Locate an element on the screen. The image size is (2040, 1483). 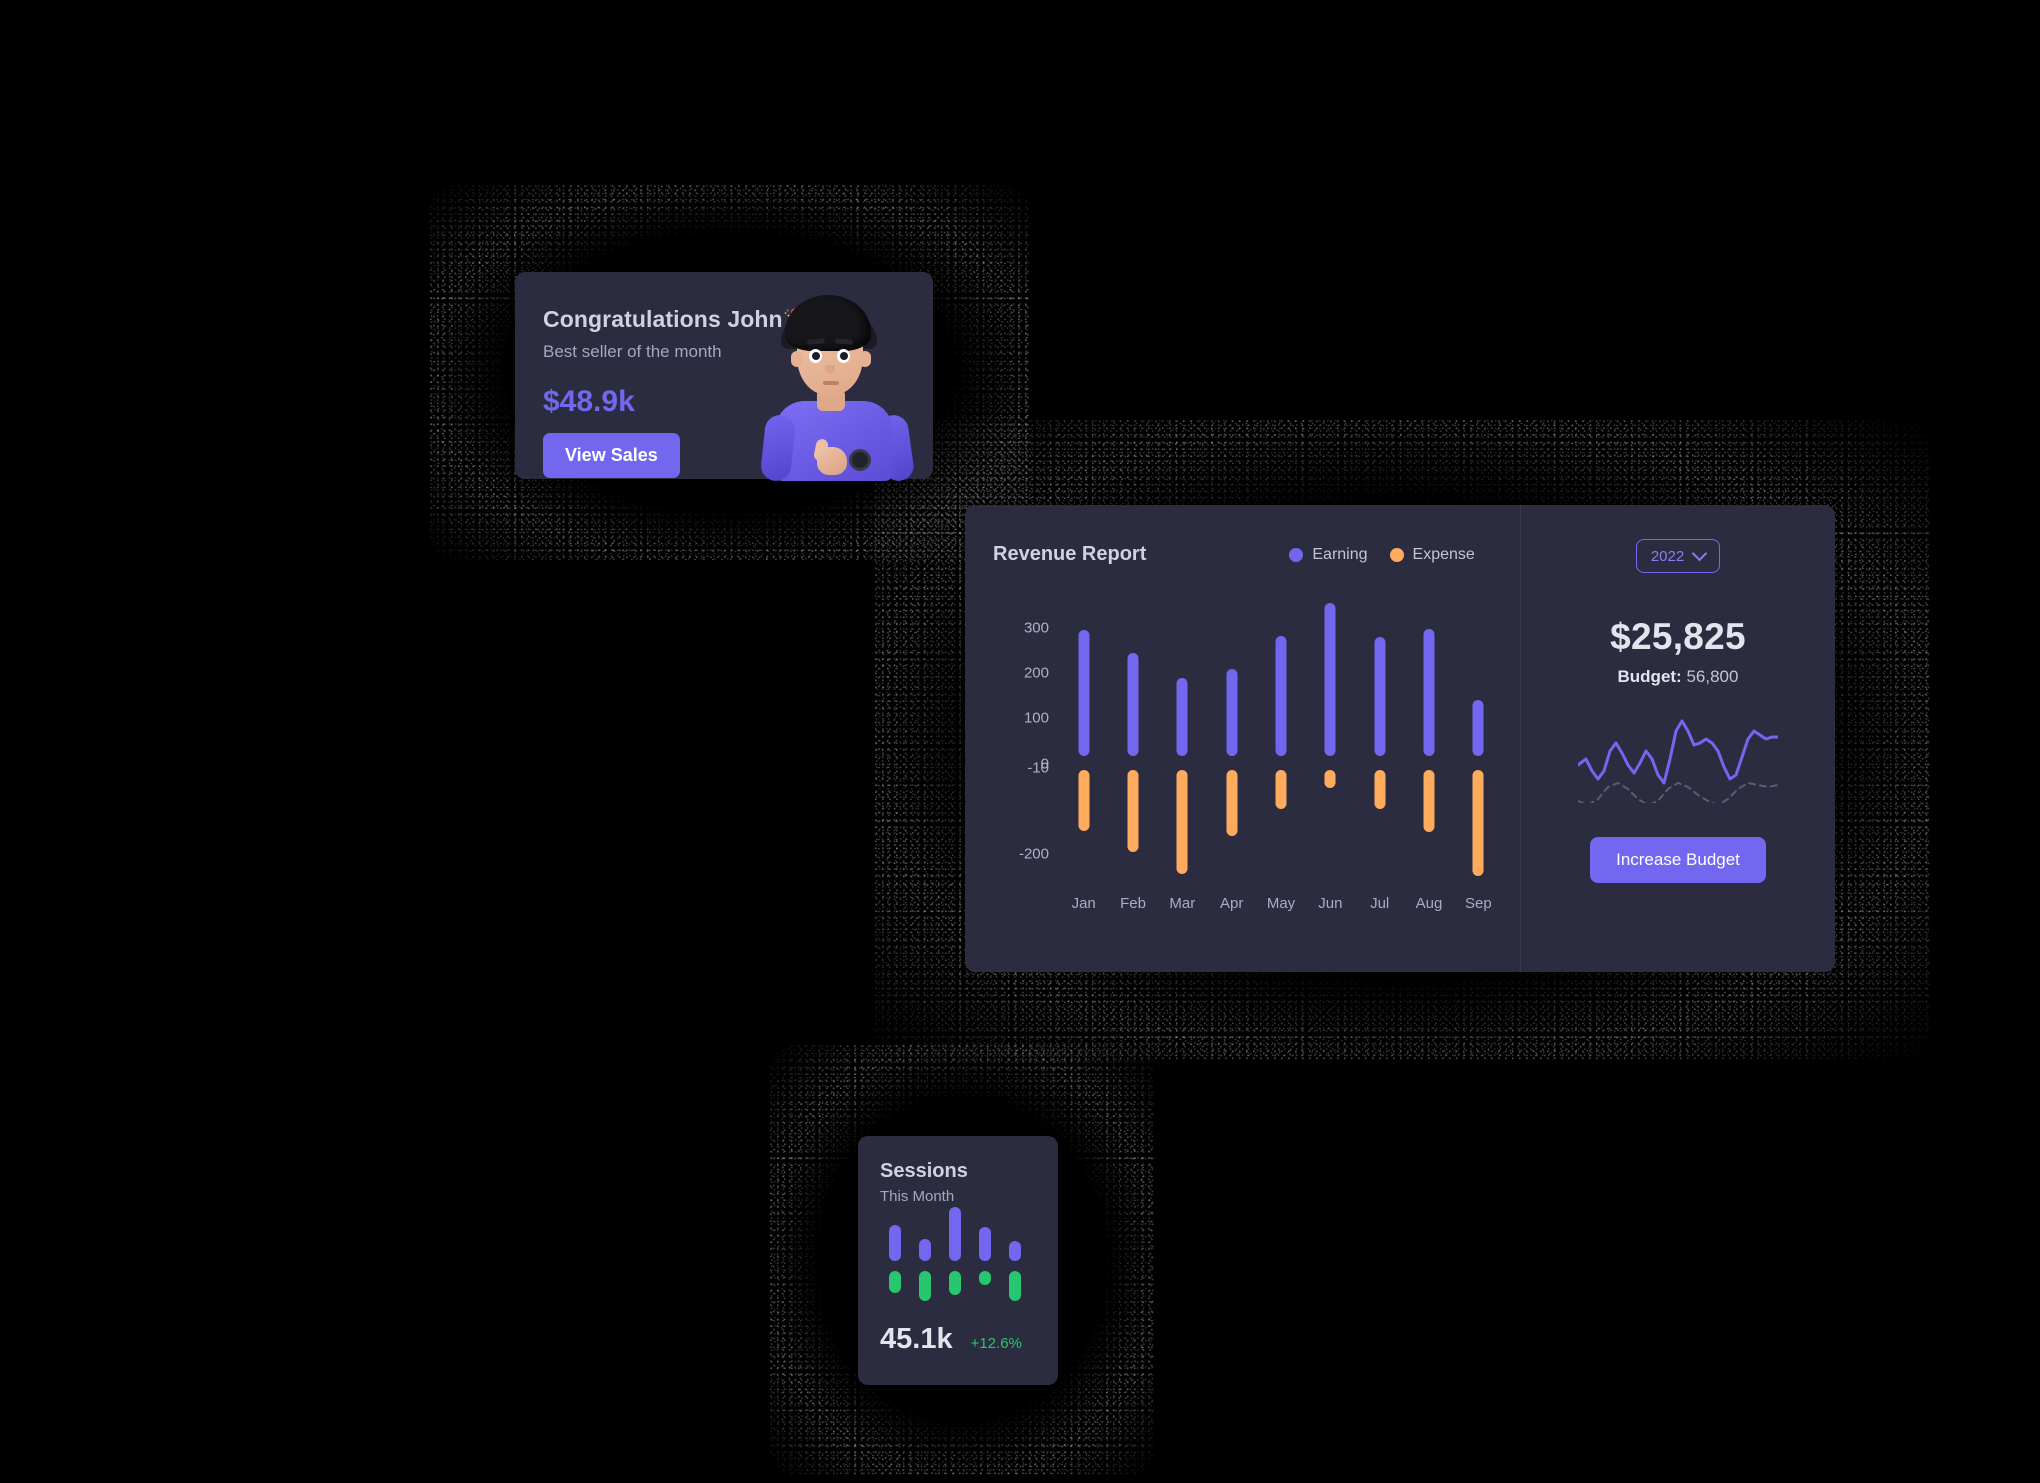
revenue-plot: 300 200 100 0 -10 -200 is located at coordinates (1248, 741).